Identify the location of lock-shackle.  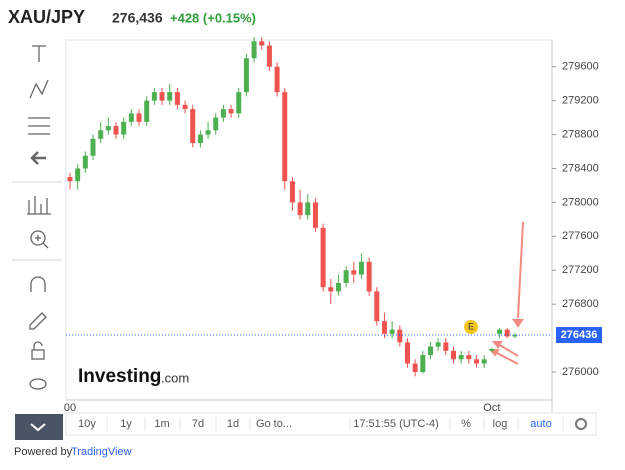
(38, 345).